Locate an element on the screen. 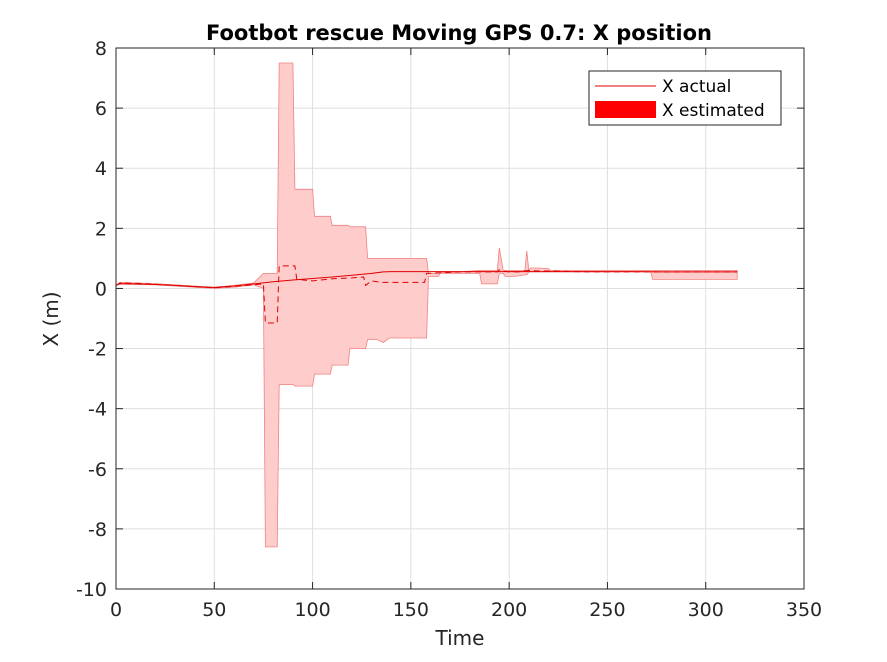 This screenshot has width=887, height=662. series-x-estimated-line is located at coordinates (426, 294).